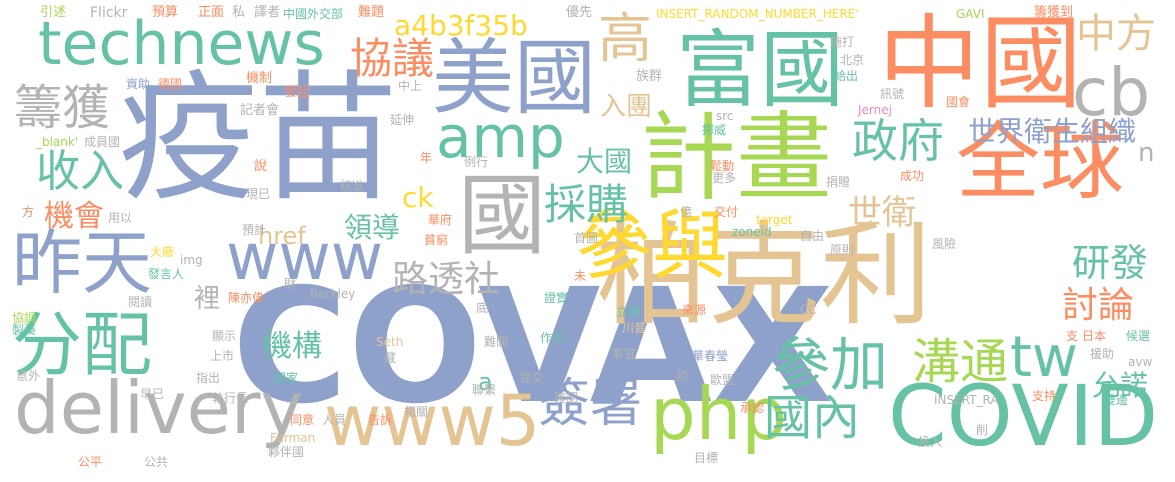 This screenshot has width=1175, height=482. What do you see at coordinates (846, 76) in the screenshot?
I see `word-geichu: 給出` at bounding box center [846, 76].